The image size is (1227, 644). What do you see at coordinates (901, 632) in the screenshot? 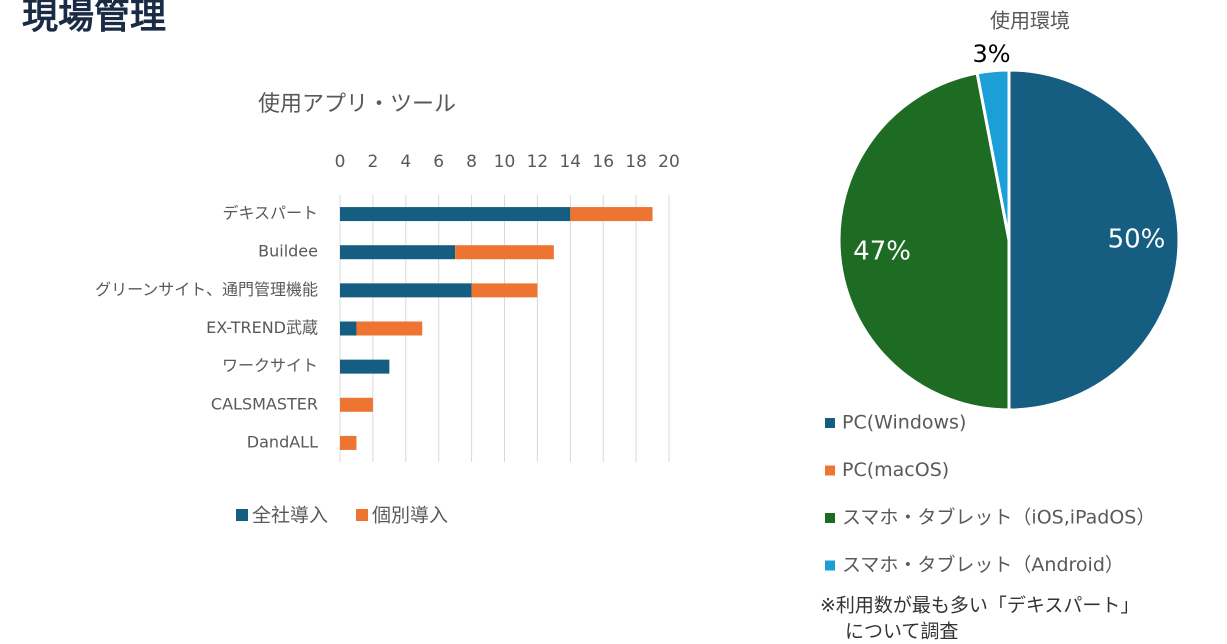
I see `note-line: について調査` at bounding box center [901, 632].